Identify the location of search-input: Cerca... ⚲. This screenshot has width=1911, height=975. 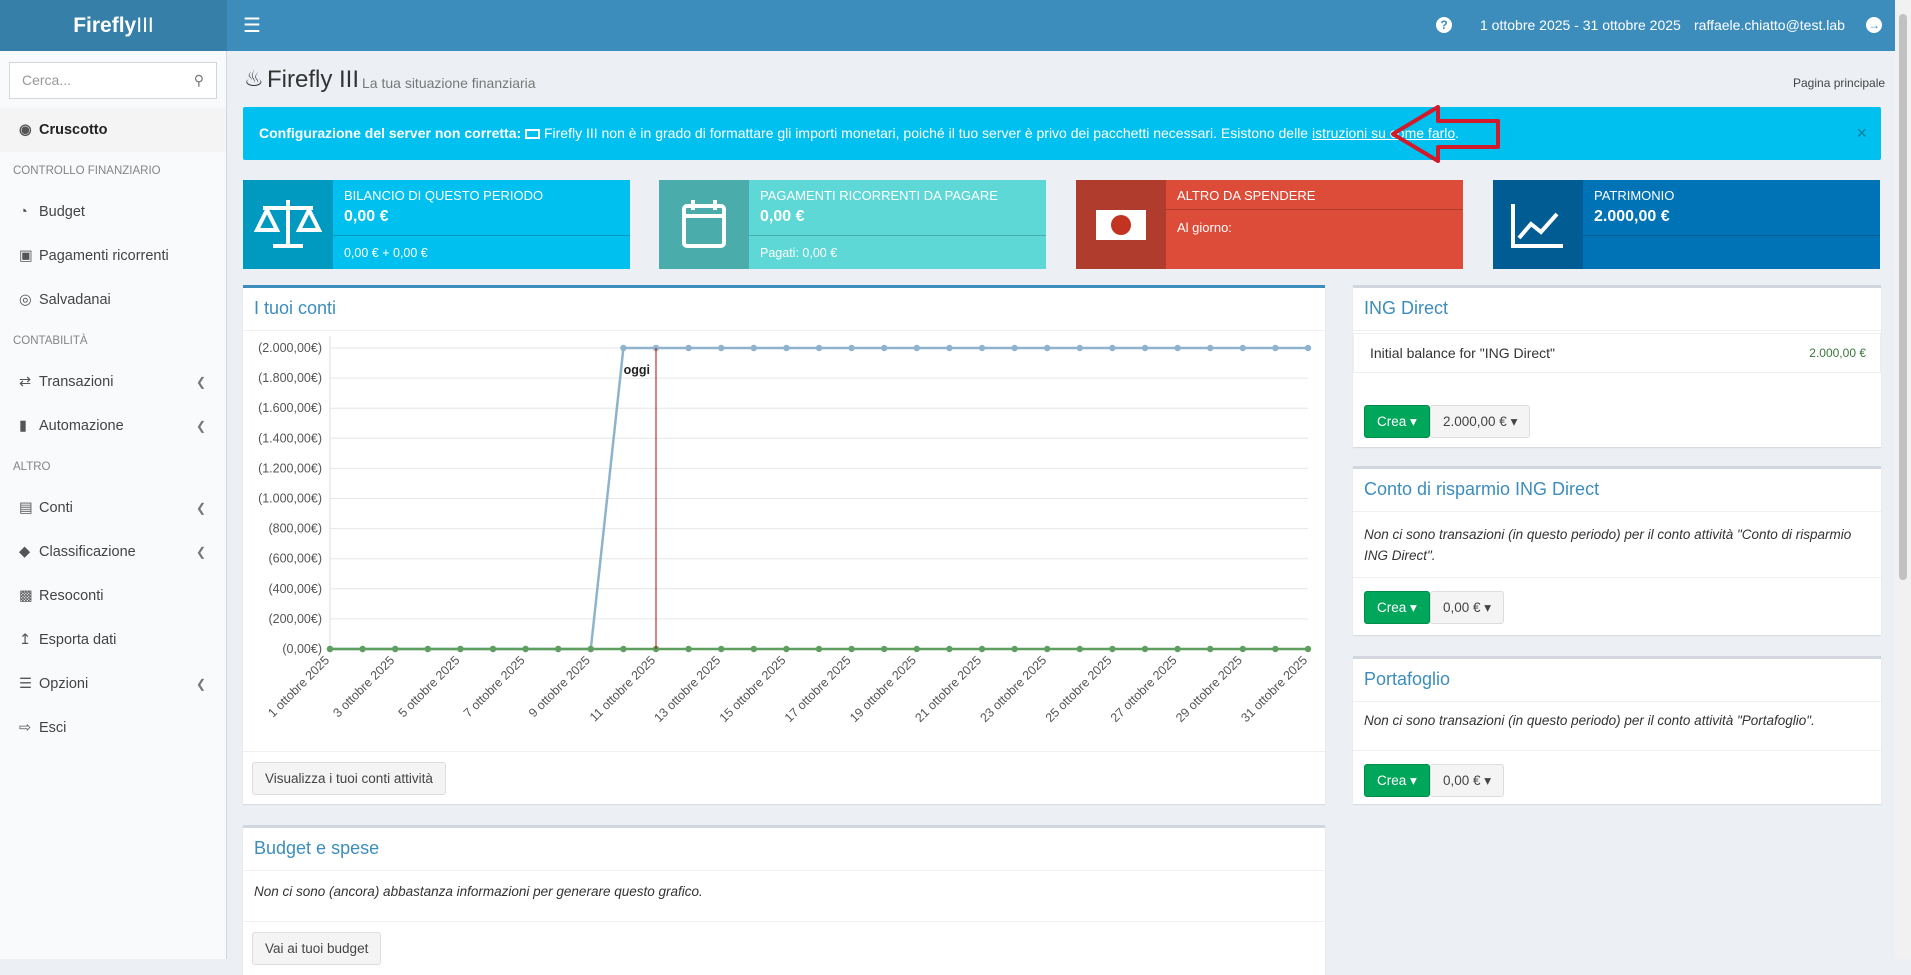
(113, 80).